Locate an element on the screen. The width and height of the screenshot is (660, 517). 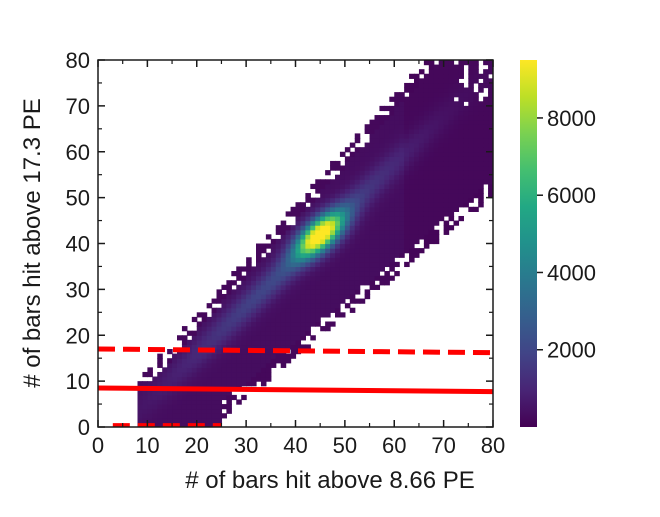
x-tick-label: 80 is located at coordinates (493, 445).